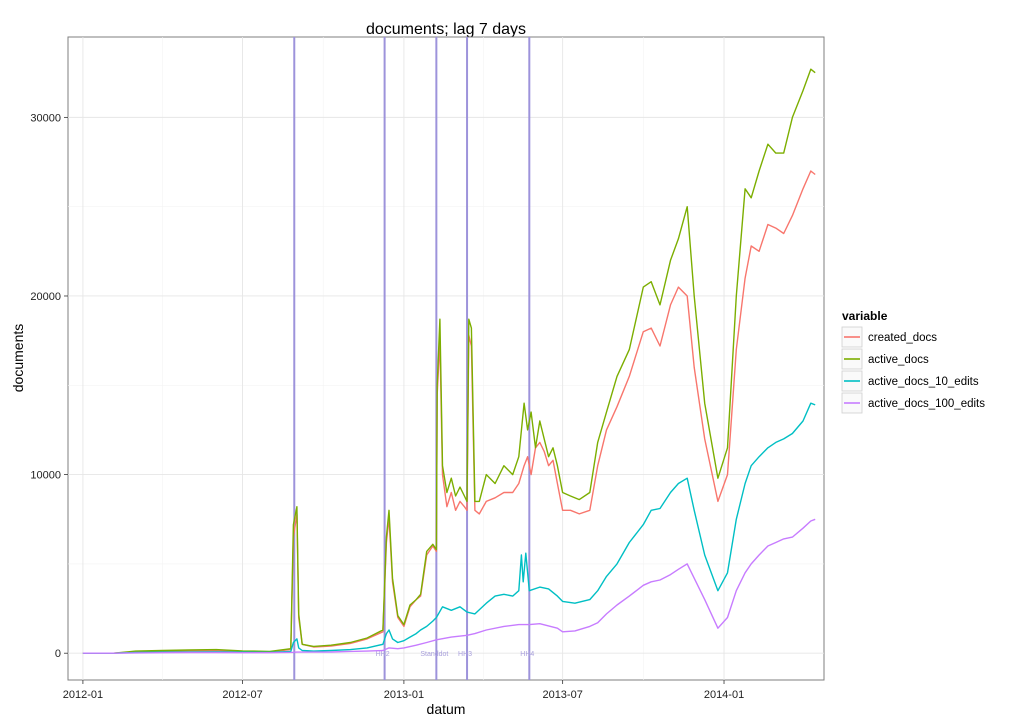  I want to click on y-tick-label: 30000, so click(45, 118).